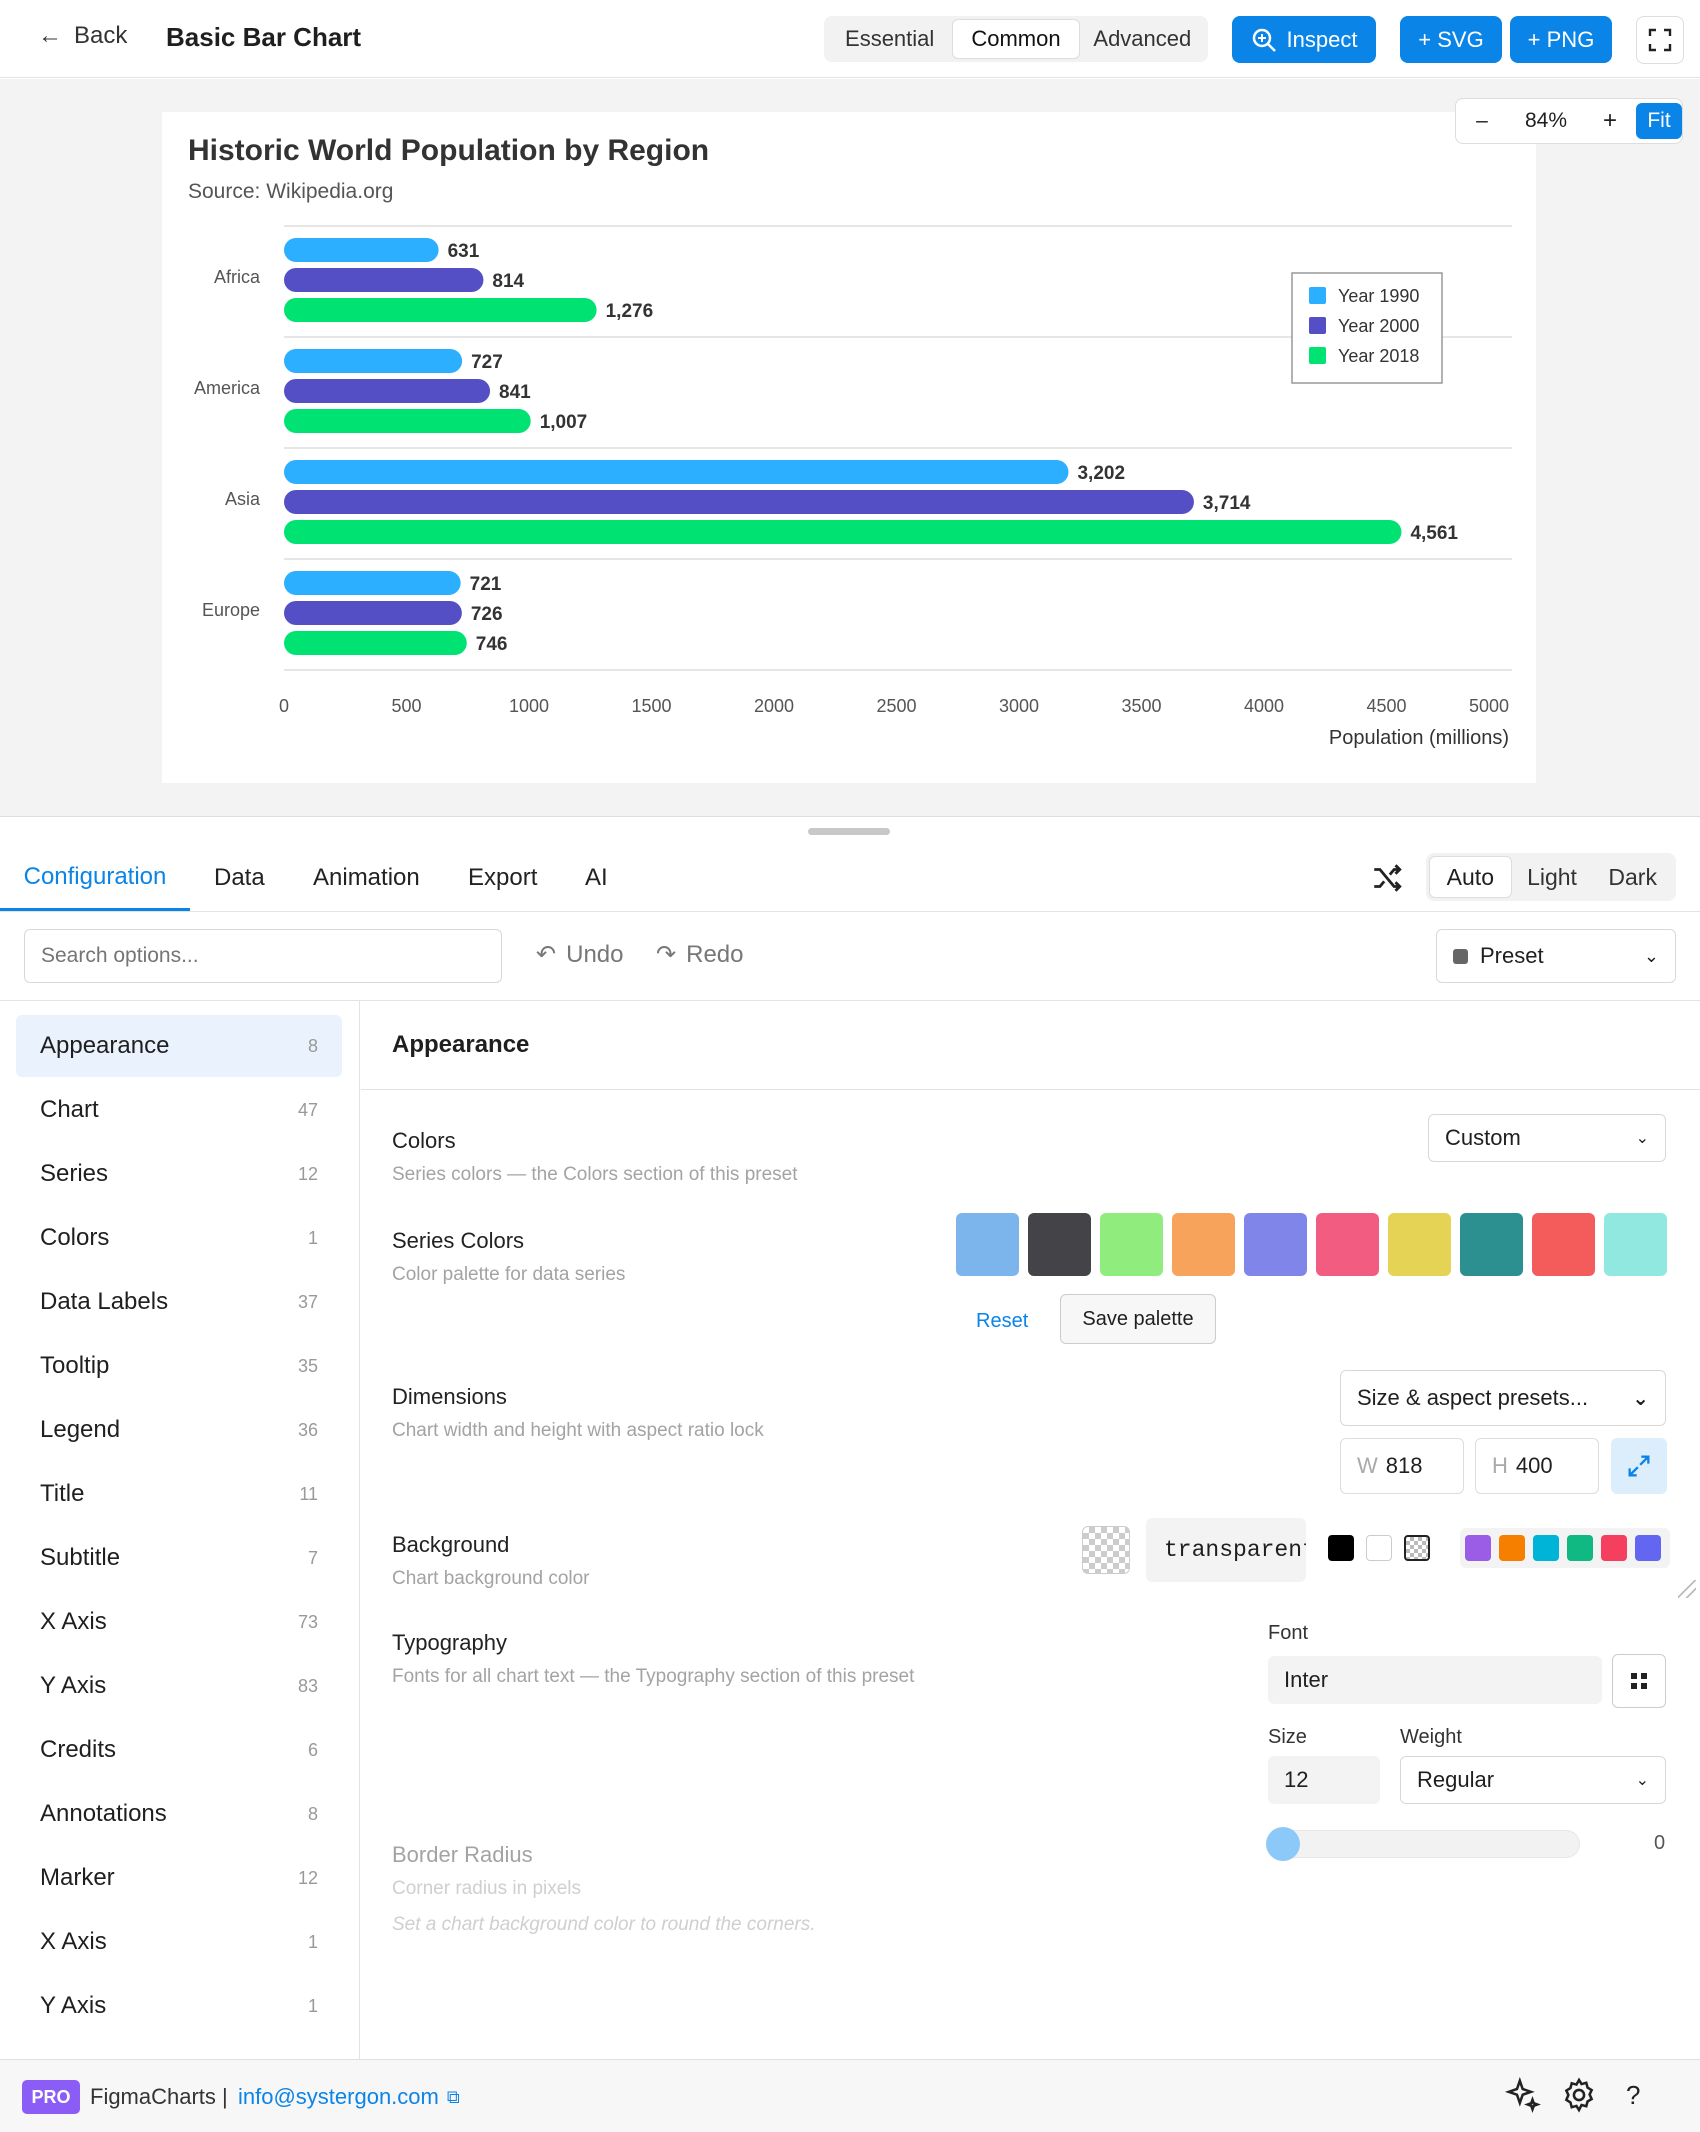 This screenshot has height=2132, width=1700. What do you see at coordinates (1470, 877) in the screenshot?
I see `theme-auto: Auto` at bounding box center [1470, 877].